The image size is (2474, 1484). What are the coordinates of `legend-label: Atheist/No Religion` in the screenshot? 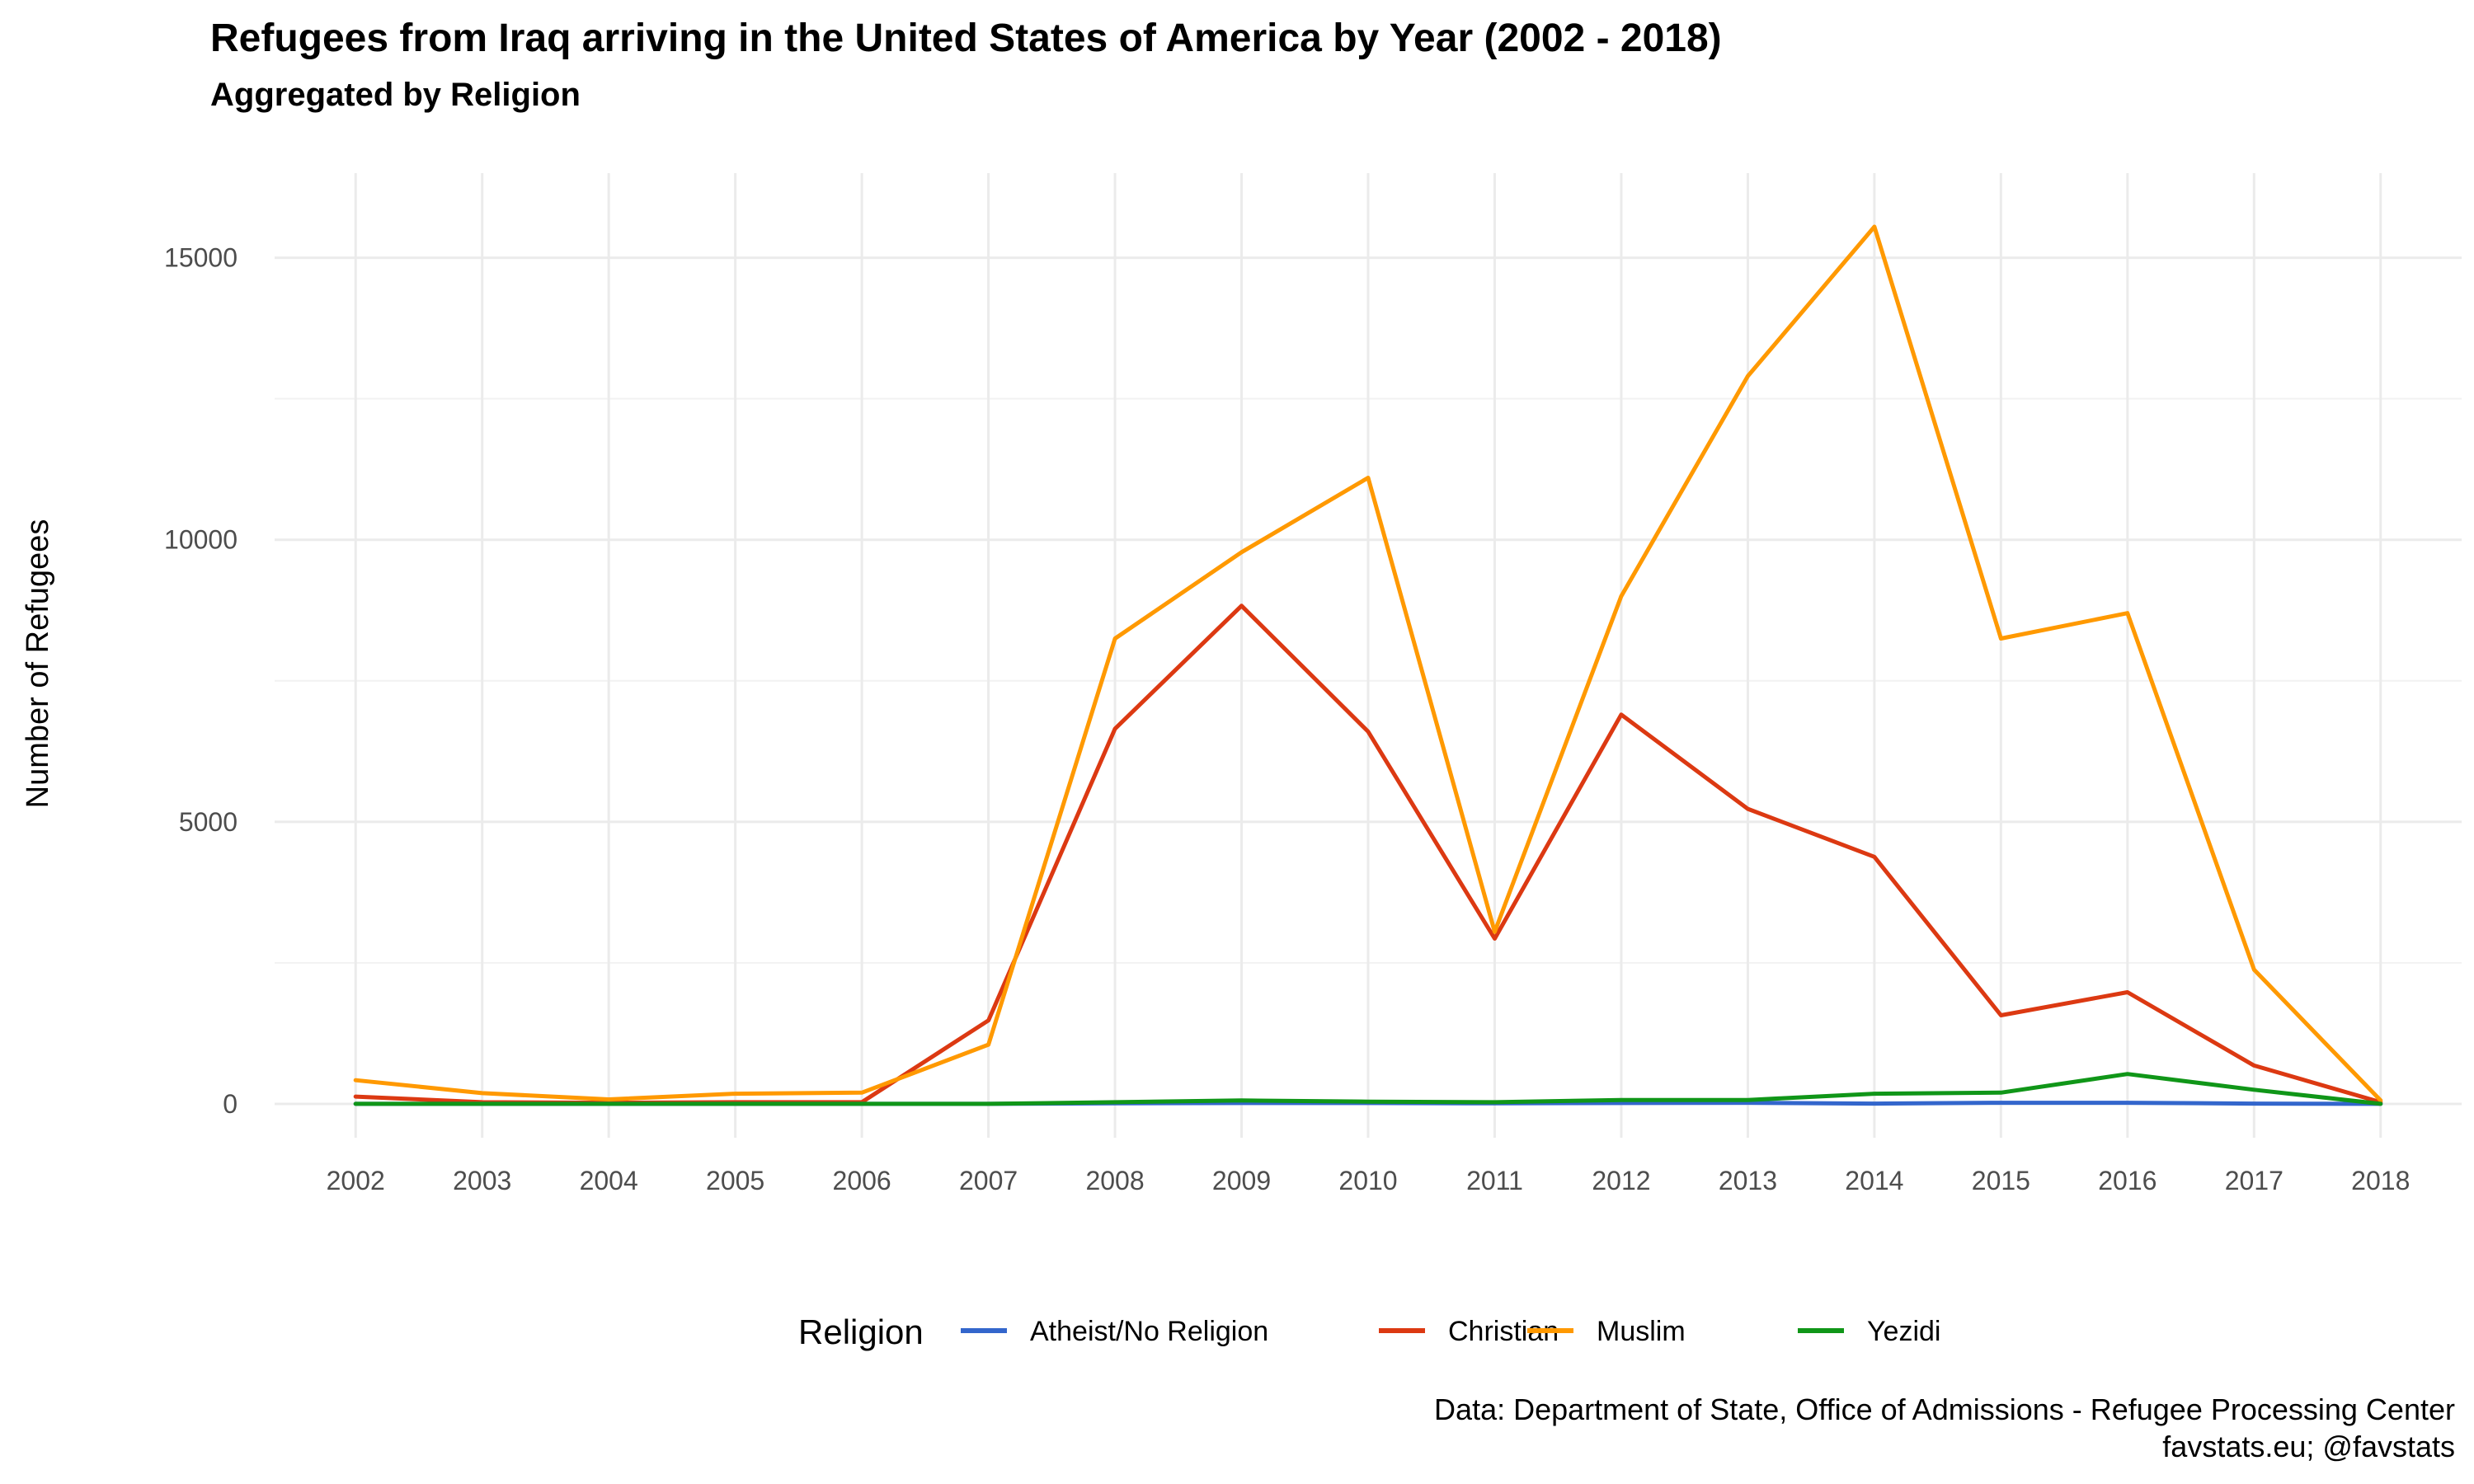 It's located at (1149, 1331).